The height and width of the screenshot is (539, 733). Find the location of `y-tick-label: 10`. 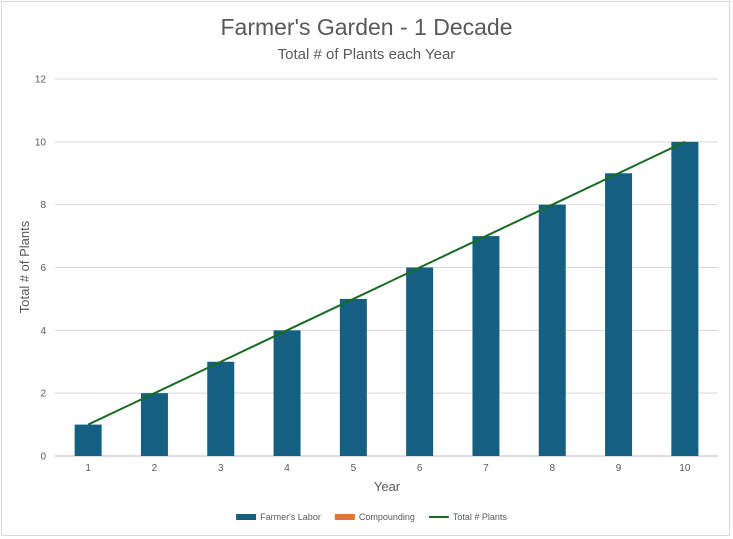

y-tick-label: 10 is located at coordinates (41, 142).